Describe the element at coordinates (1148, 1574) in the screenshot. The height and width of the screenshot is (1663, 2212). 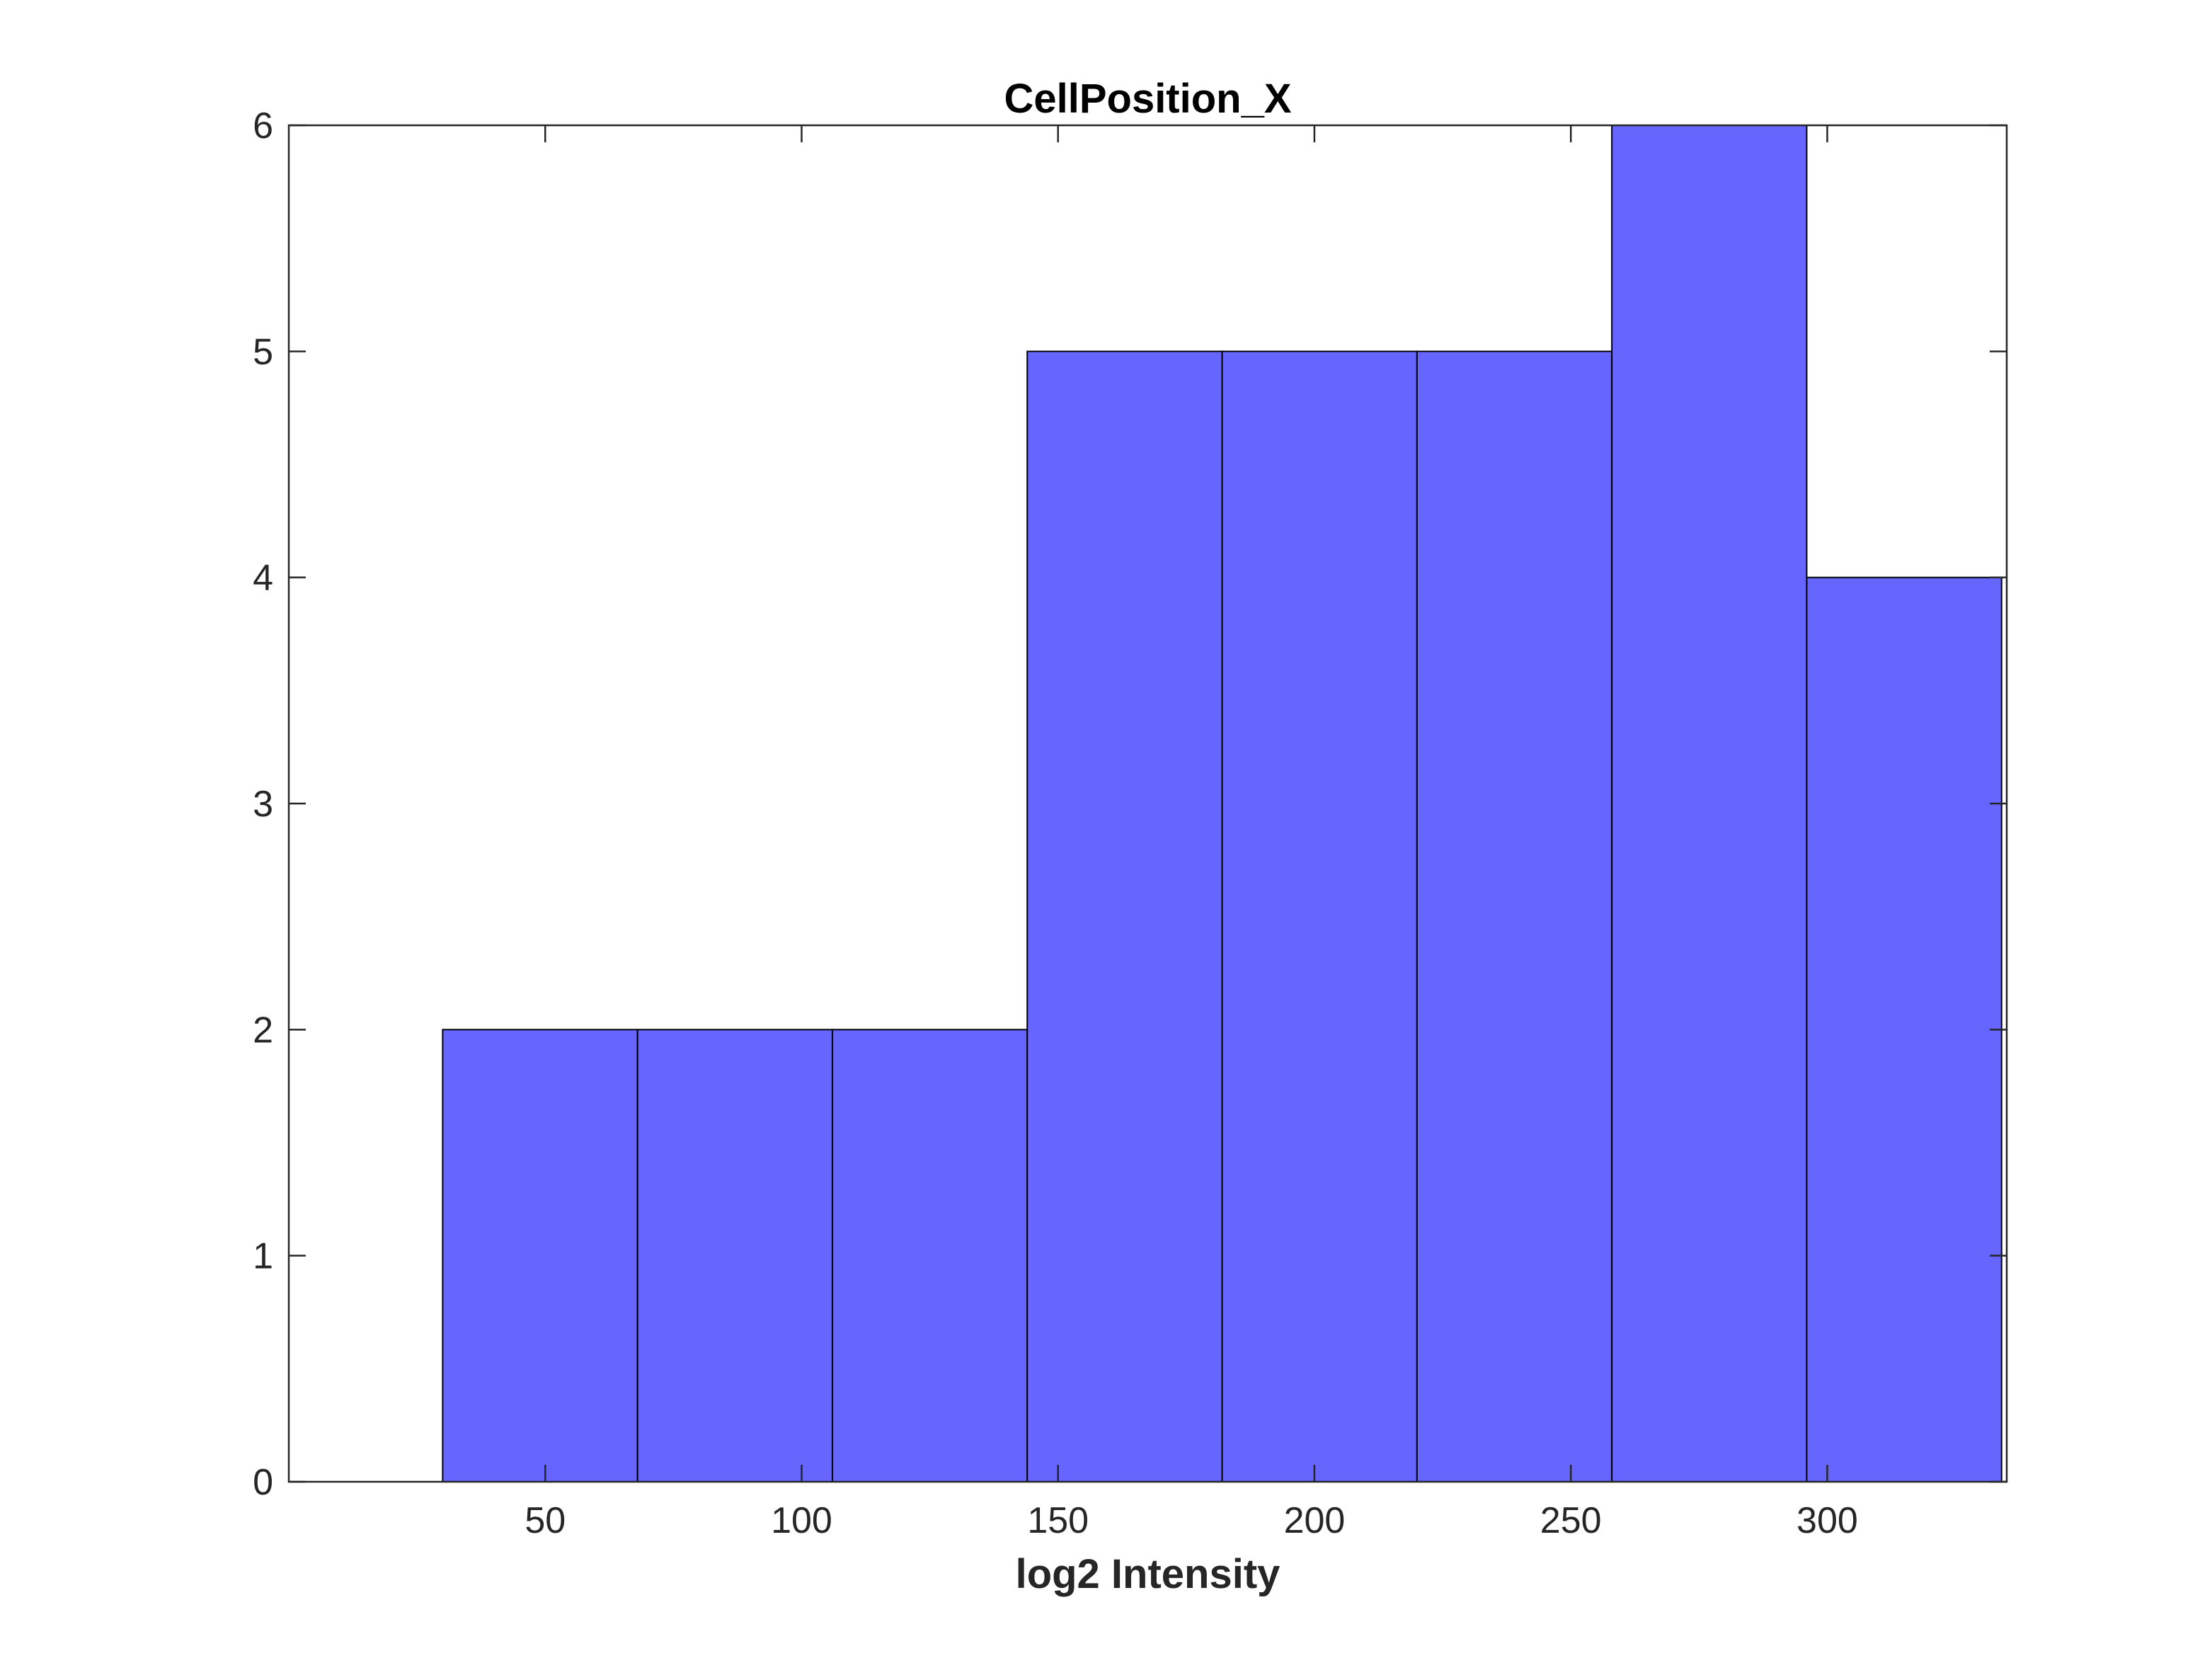
I see `x-axis-label: log2 Intensity` at that location.